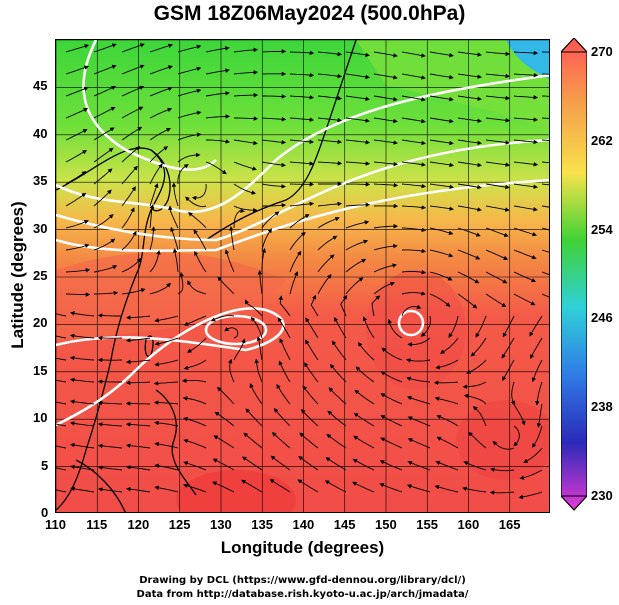 This screenshot has height=605, width=619. Describe the element at coordinates (468, 524) in the screenshot. I see `x-tick-label: 160` at that location.